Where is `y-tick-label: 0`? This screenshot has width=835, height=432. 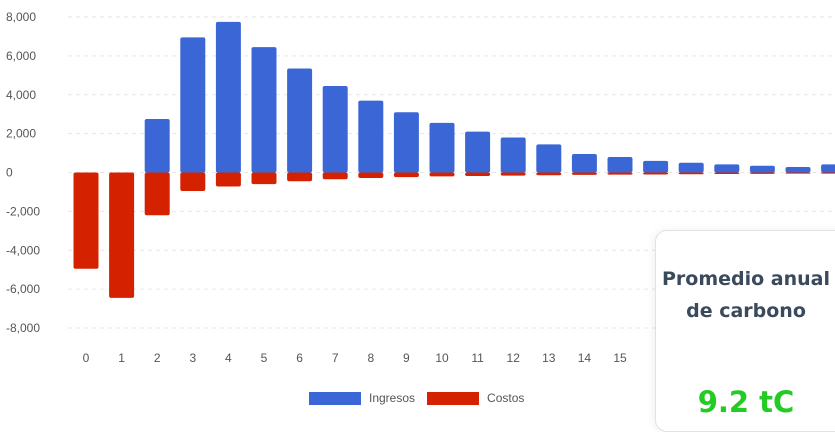 y-tick-label: 0 is located at coordinates (9, 173).